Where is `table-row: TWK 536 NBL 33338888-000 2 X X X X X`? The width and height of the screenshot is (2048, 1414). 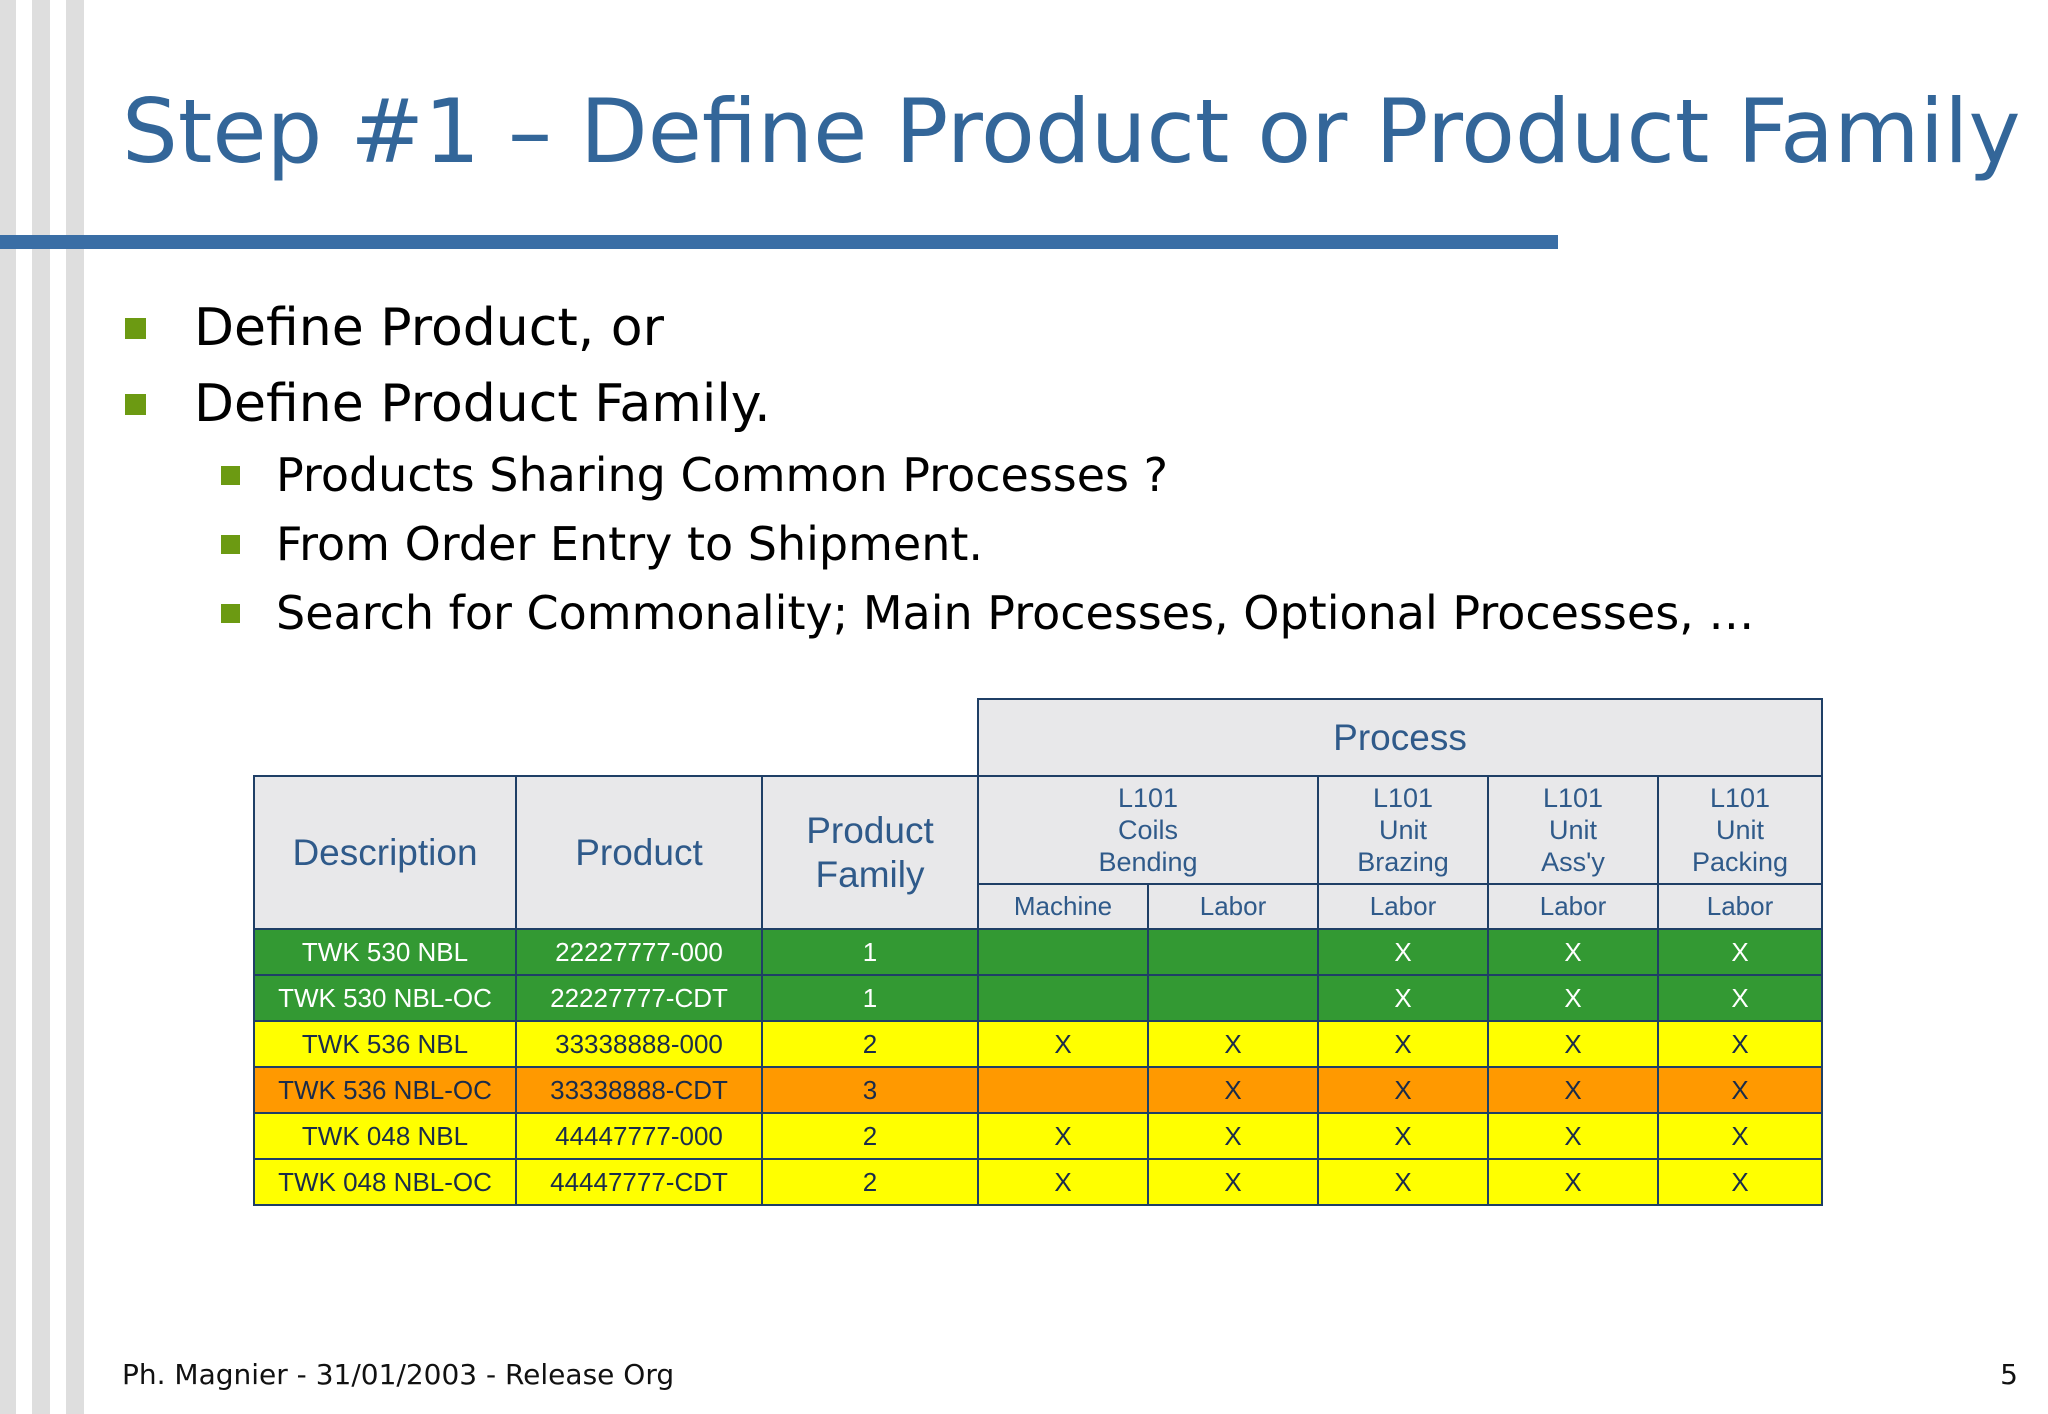 table-row: TWK 536 NBL 33338888-000 2 X X X X X is located at coordinates (1038, 1044).